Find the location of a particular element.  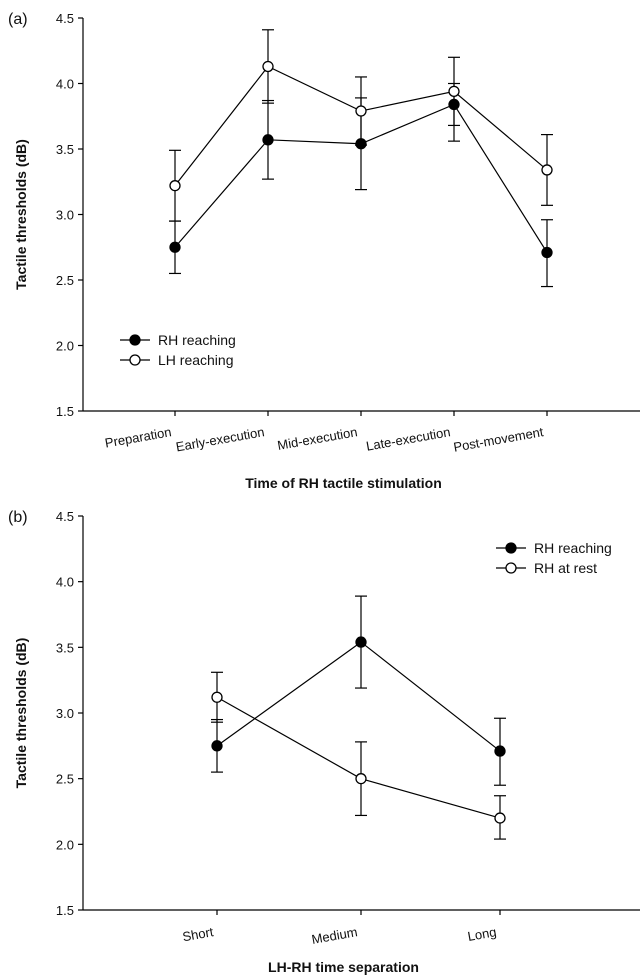

series-line is located at coordinates (358, 696).